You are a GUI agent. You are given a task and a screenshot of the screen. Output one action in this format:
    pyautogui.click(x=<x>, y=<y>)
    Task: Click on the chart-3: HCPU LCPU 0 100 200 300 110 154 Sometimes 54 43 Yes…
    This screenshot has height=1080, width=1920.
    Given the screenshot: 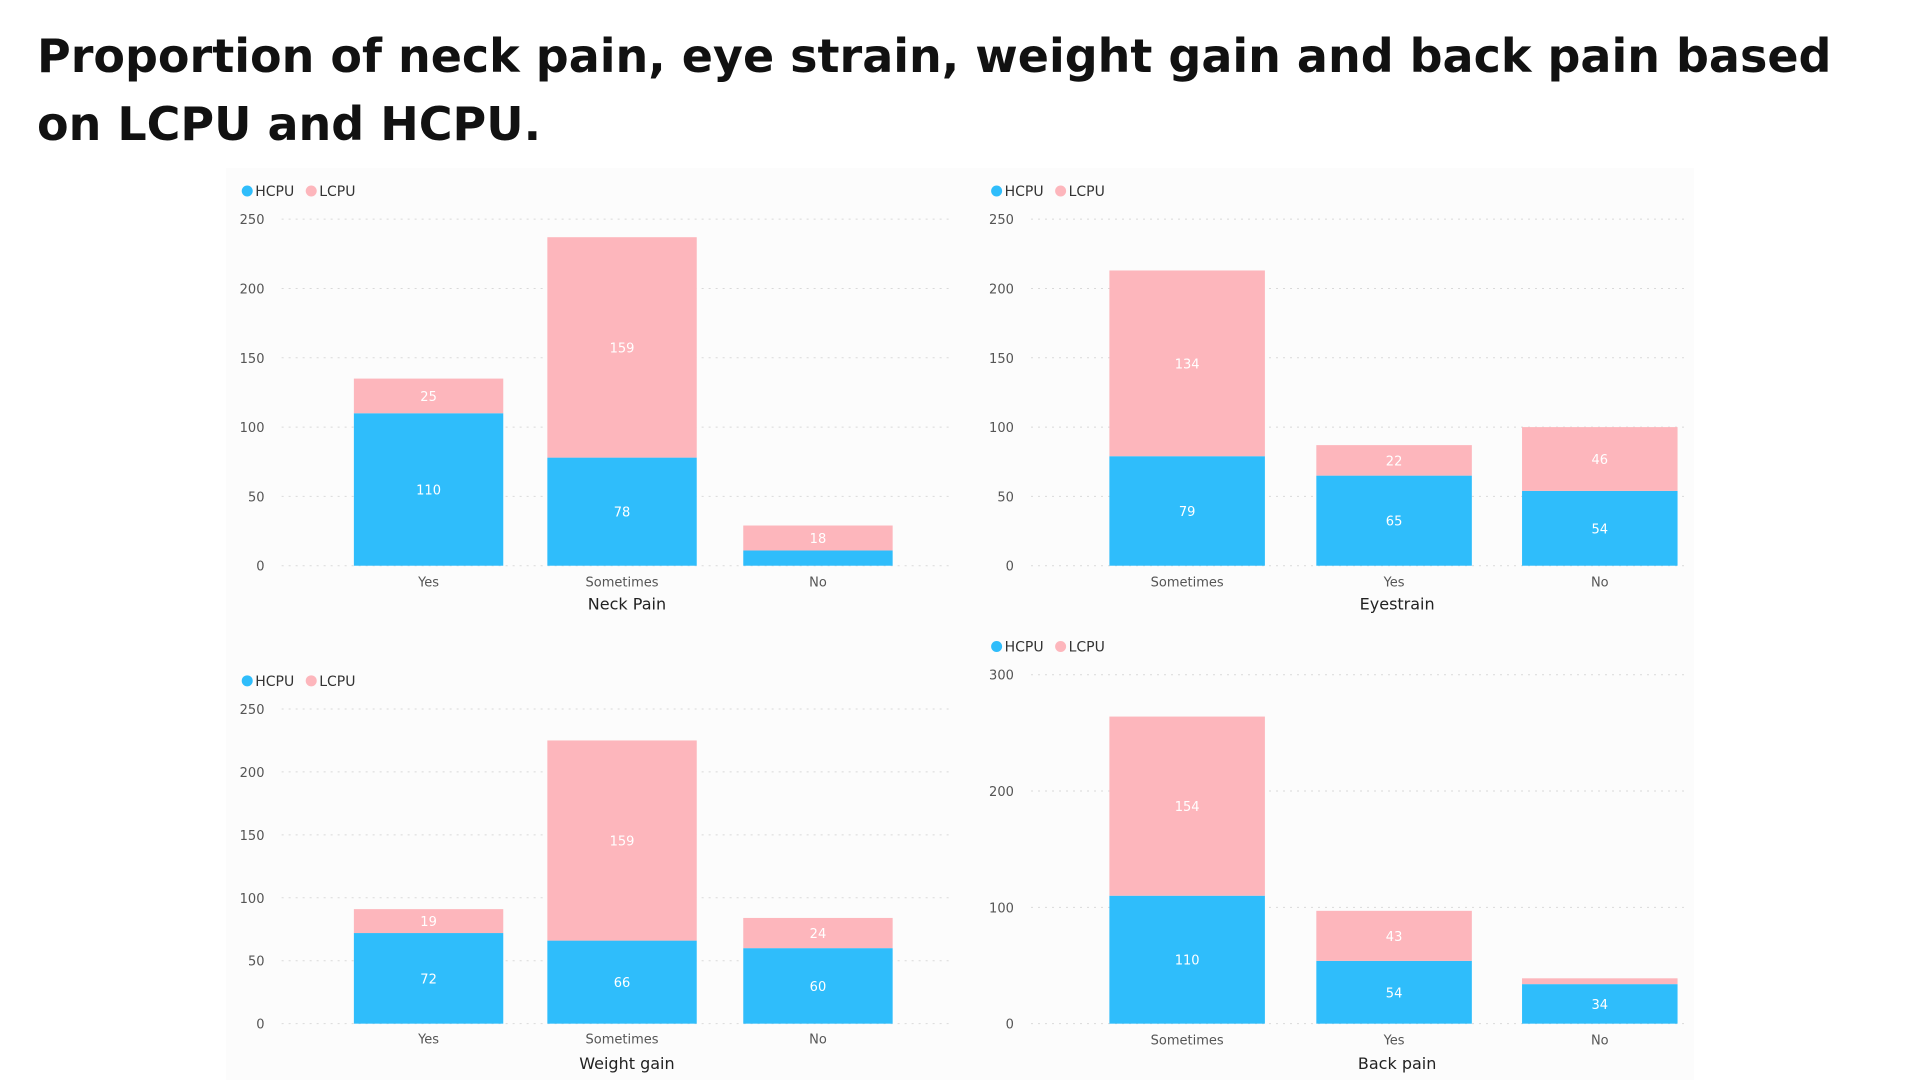 What is the action you would take?
    pyautogui.click(x=1337, y=856)
    